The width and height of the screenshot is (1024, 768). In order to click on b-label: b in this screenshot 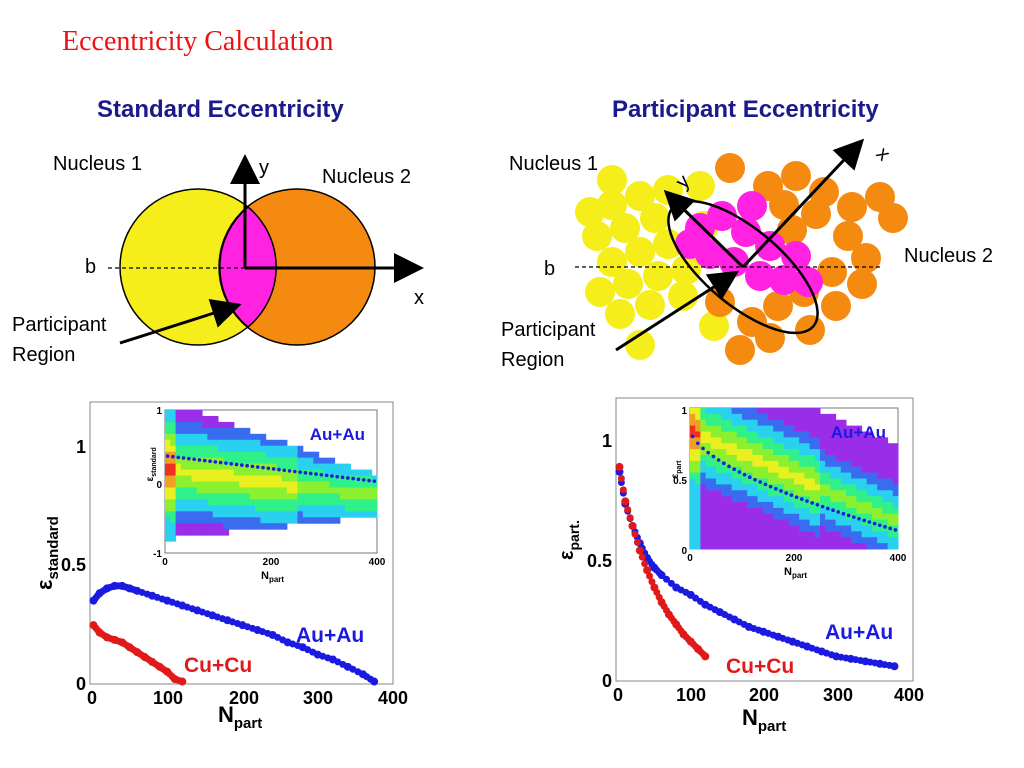, I will do `click(91, 267)`.